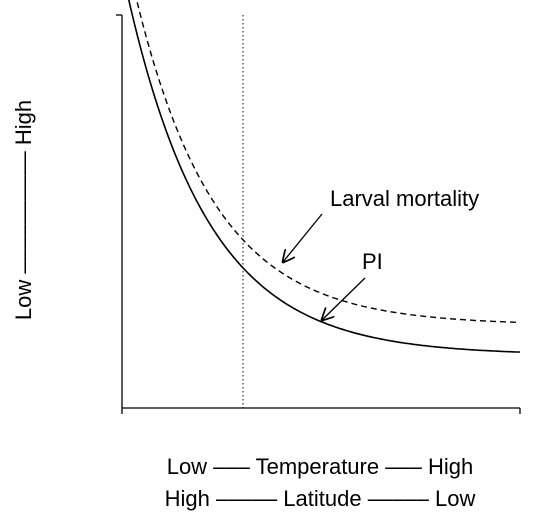 Image resolution: width=538 pixels, height=520 pixels. Describe the element at coordinates (320, 498) in the screenshot. I see `x-axis-label: High ––––– Latitude ––––– Low` at that location.